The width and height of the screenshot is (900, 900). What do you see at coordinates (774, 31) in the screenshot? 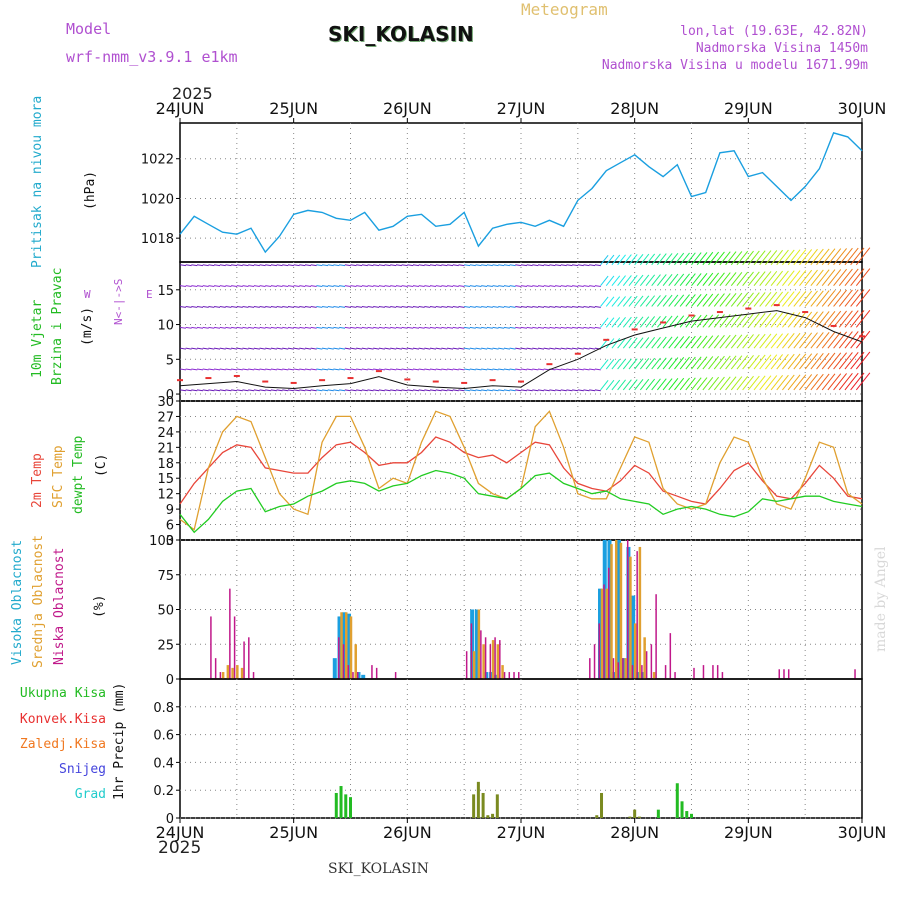
I see `coords-label: lon,lat (19.63E, 42.82N)` at bounding box center [774, 31].